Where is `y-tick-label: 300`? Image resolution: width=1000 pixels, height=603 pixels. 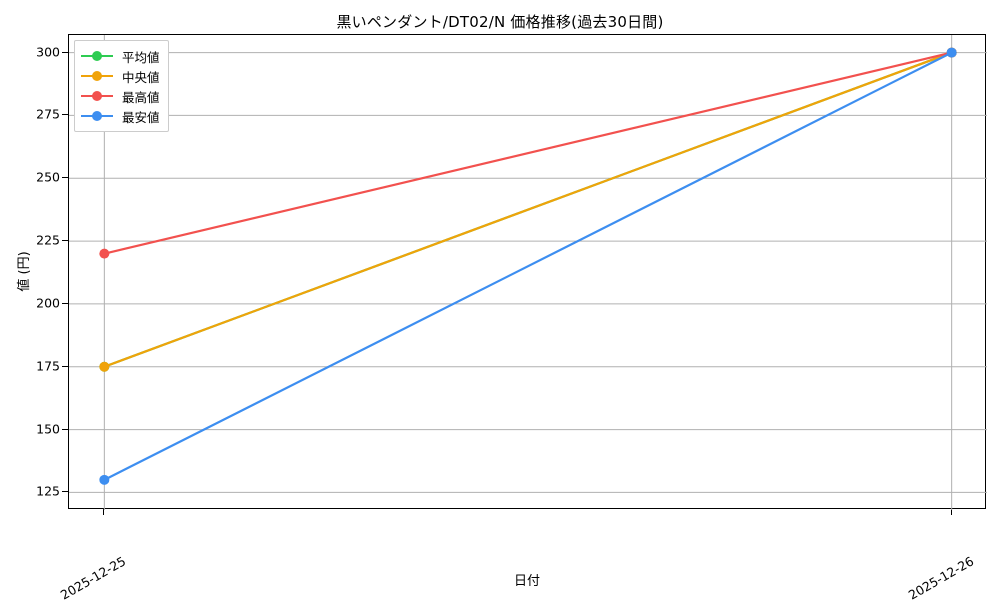 y-tick-label: 300 is located at coordinates (48, 52).